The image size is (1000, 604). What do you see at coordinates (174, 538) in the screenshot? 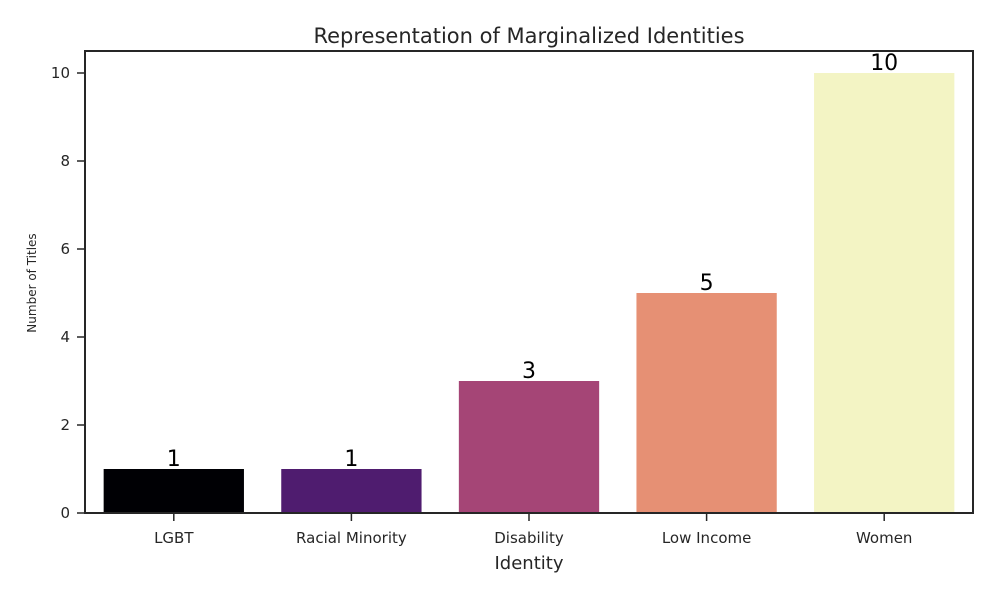
I see `x-tick-label: LGBT` at bounding box center [174, 538].